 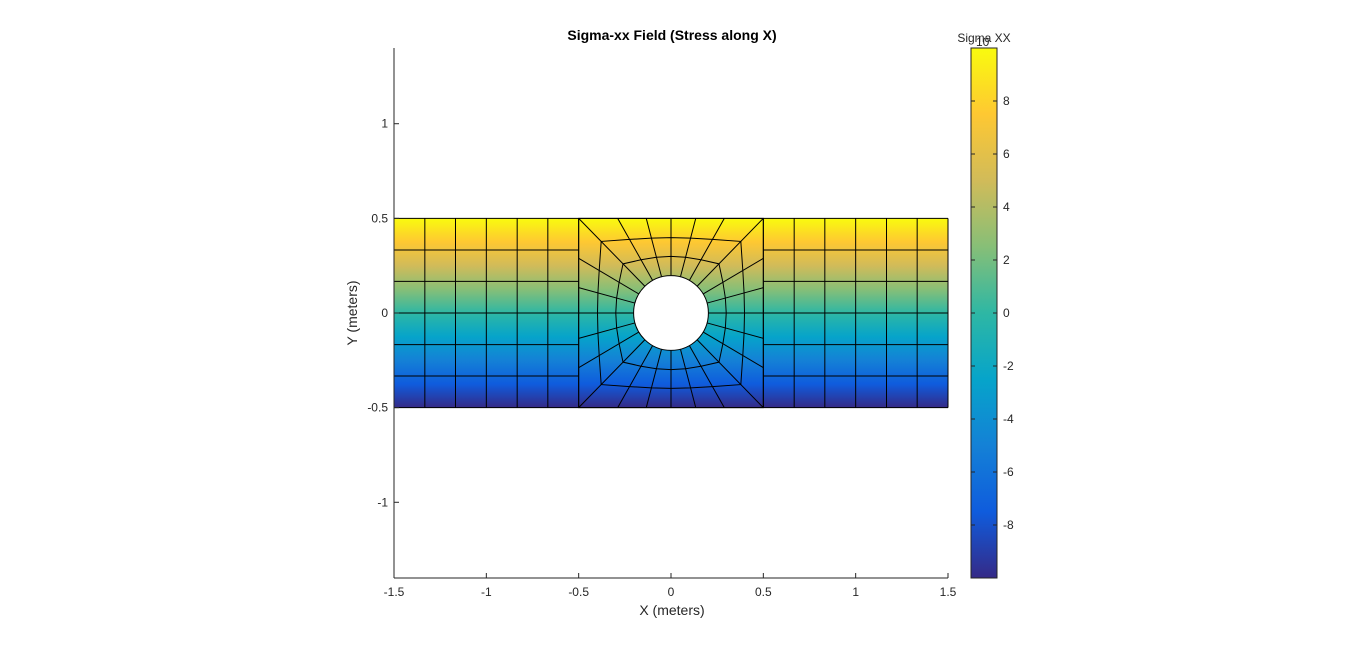 I want to click on hole-outline, so click(x=671, y=313).